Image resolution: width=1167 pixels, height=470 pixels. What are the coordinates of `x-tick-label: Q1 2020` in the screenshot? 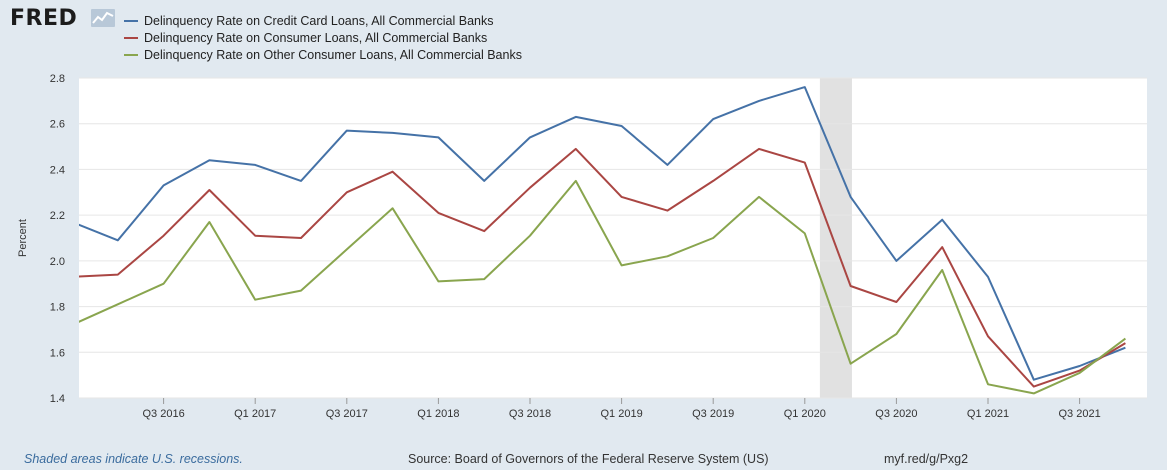 It's located at (805, 414).